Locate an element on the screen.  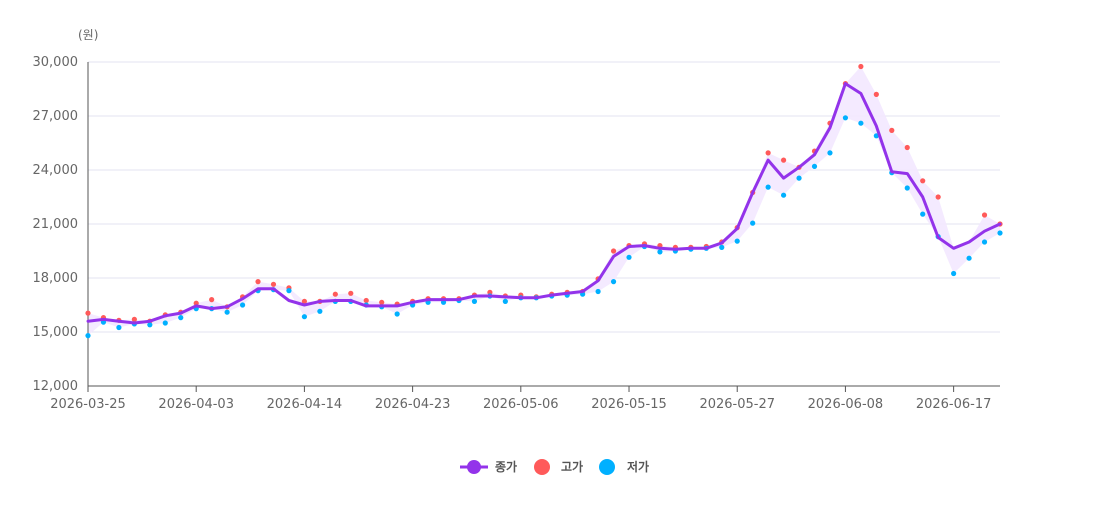
legend-item-high: 고가 is located at coordinates (558, 467).